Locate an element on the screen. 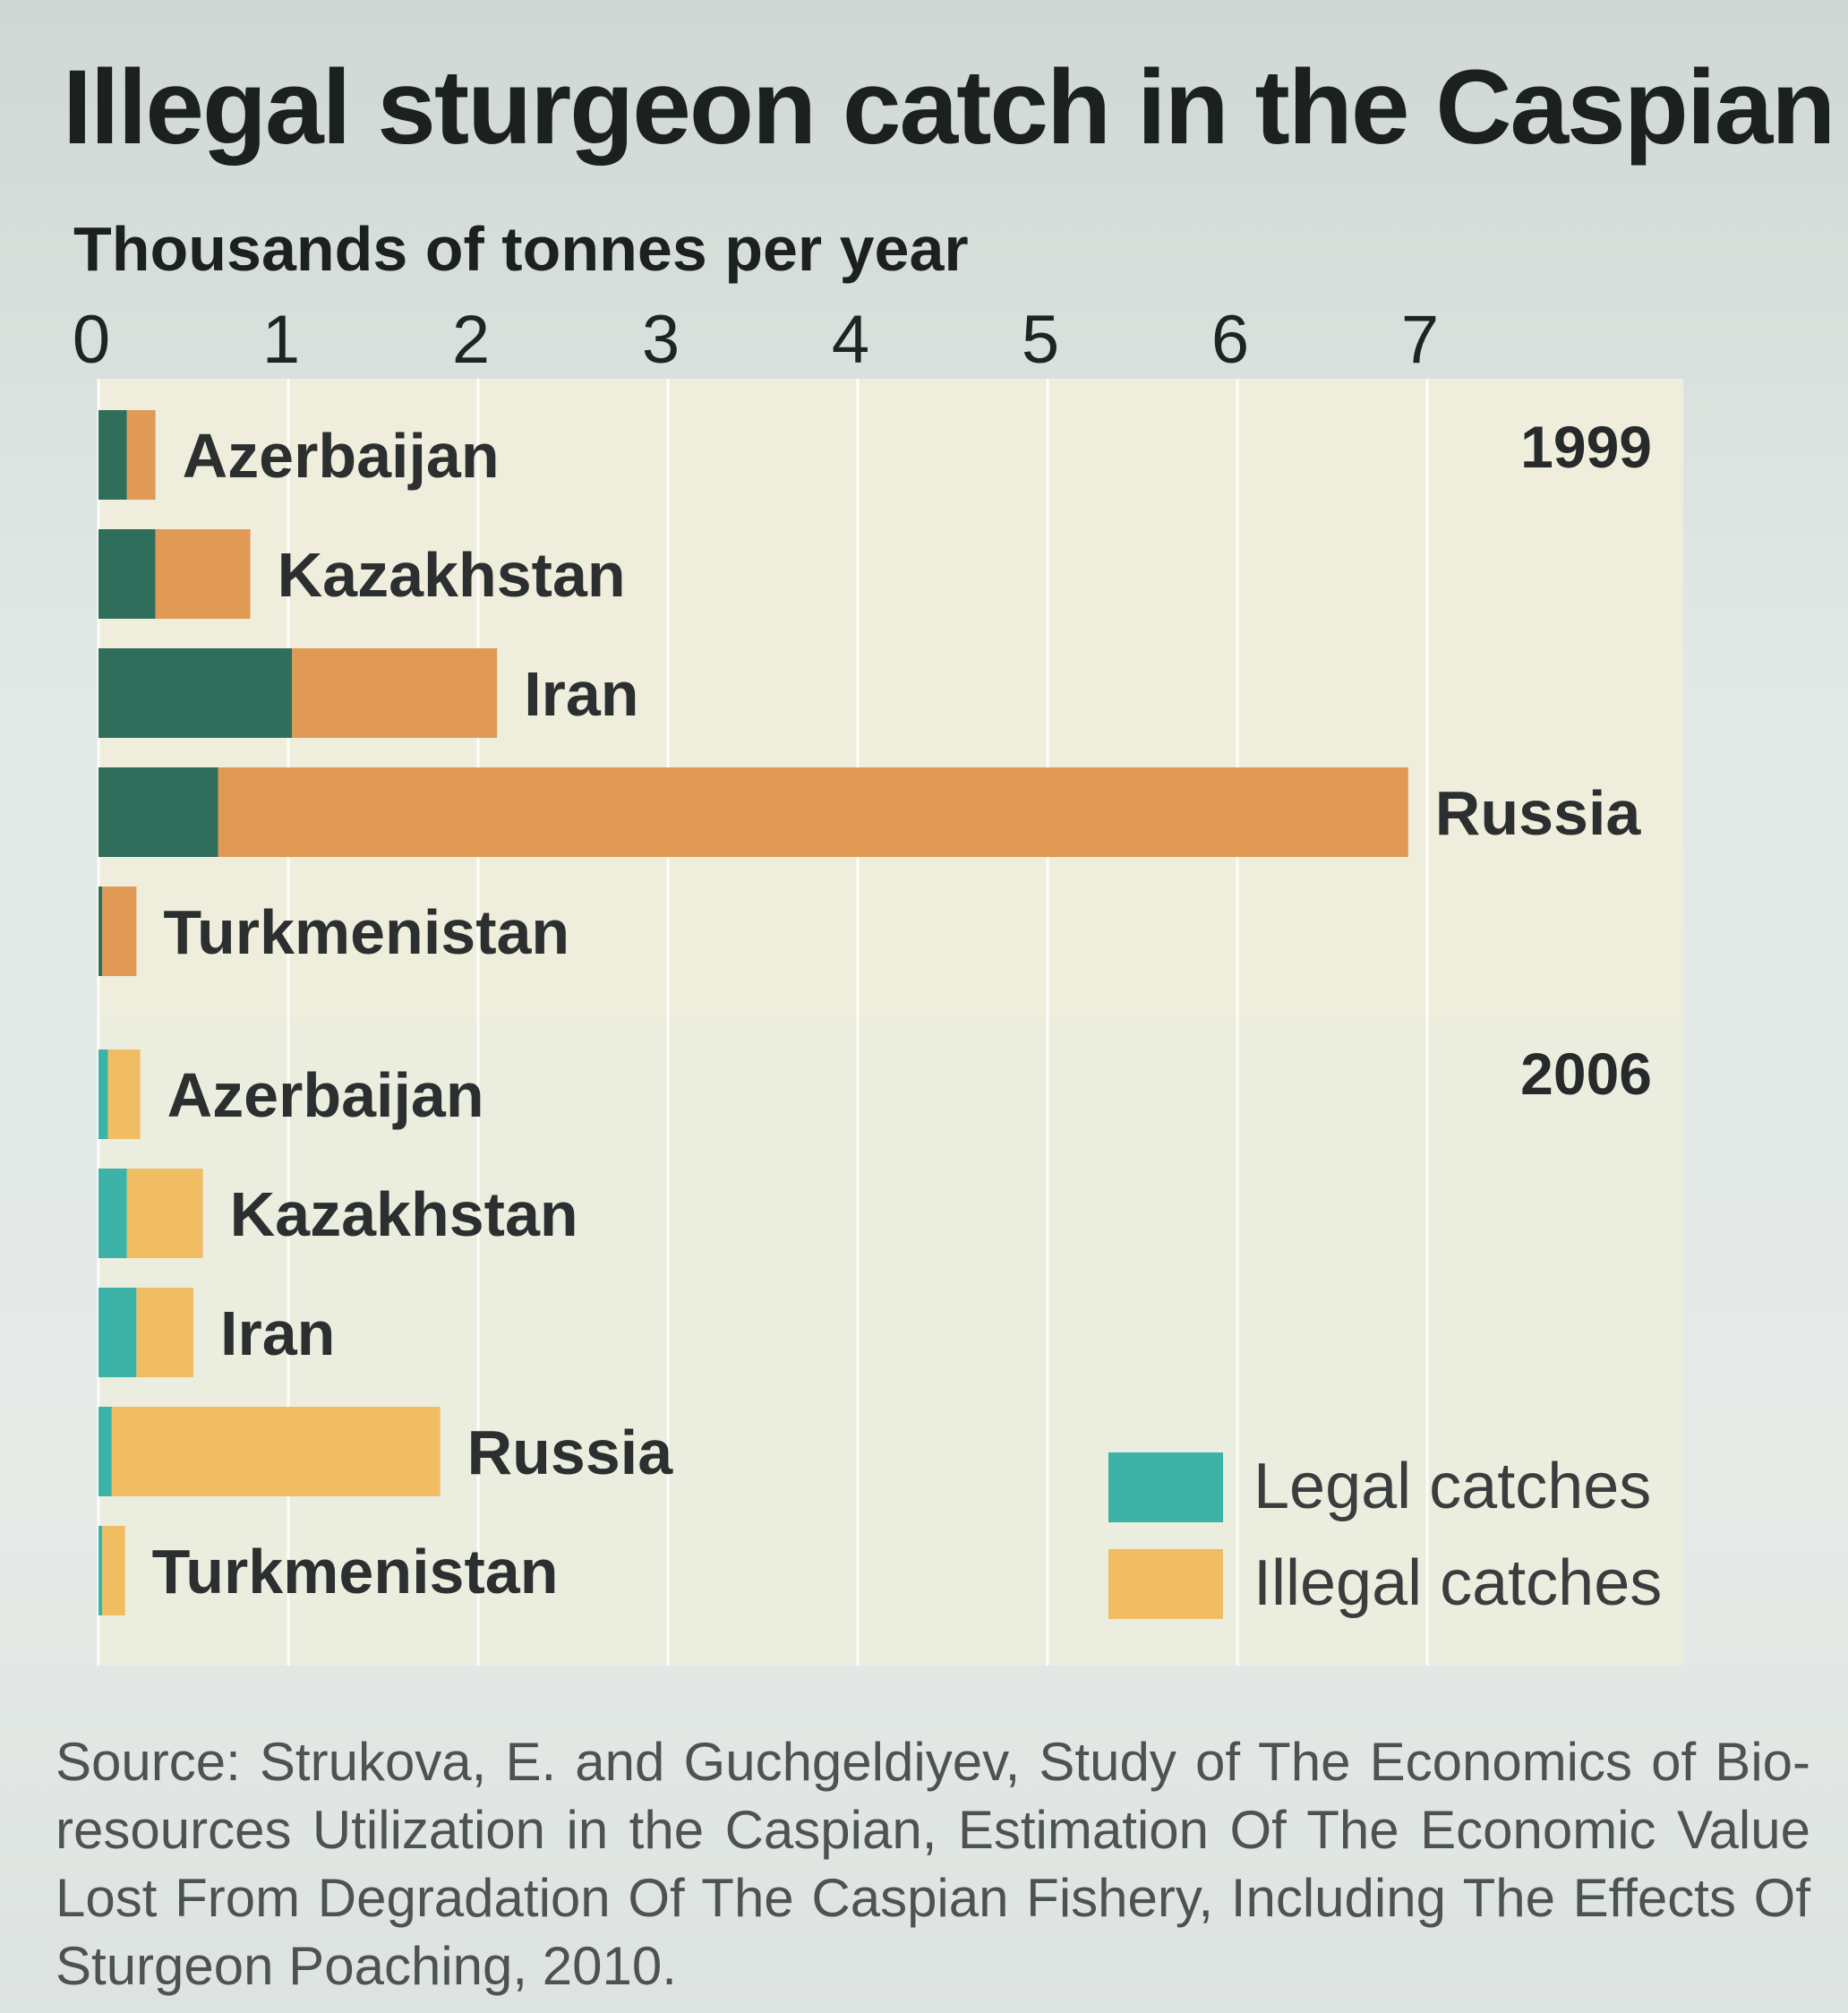  legend-label: Legal catches is located at coordinates (1452, 1487).